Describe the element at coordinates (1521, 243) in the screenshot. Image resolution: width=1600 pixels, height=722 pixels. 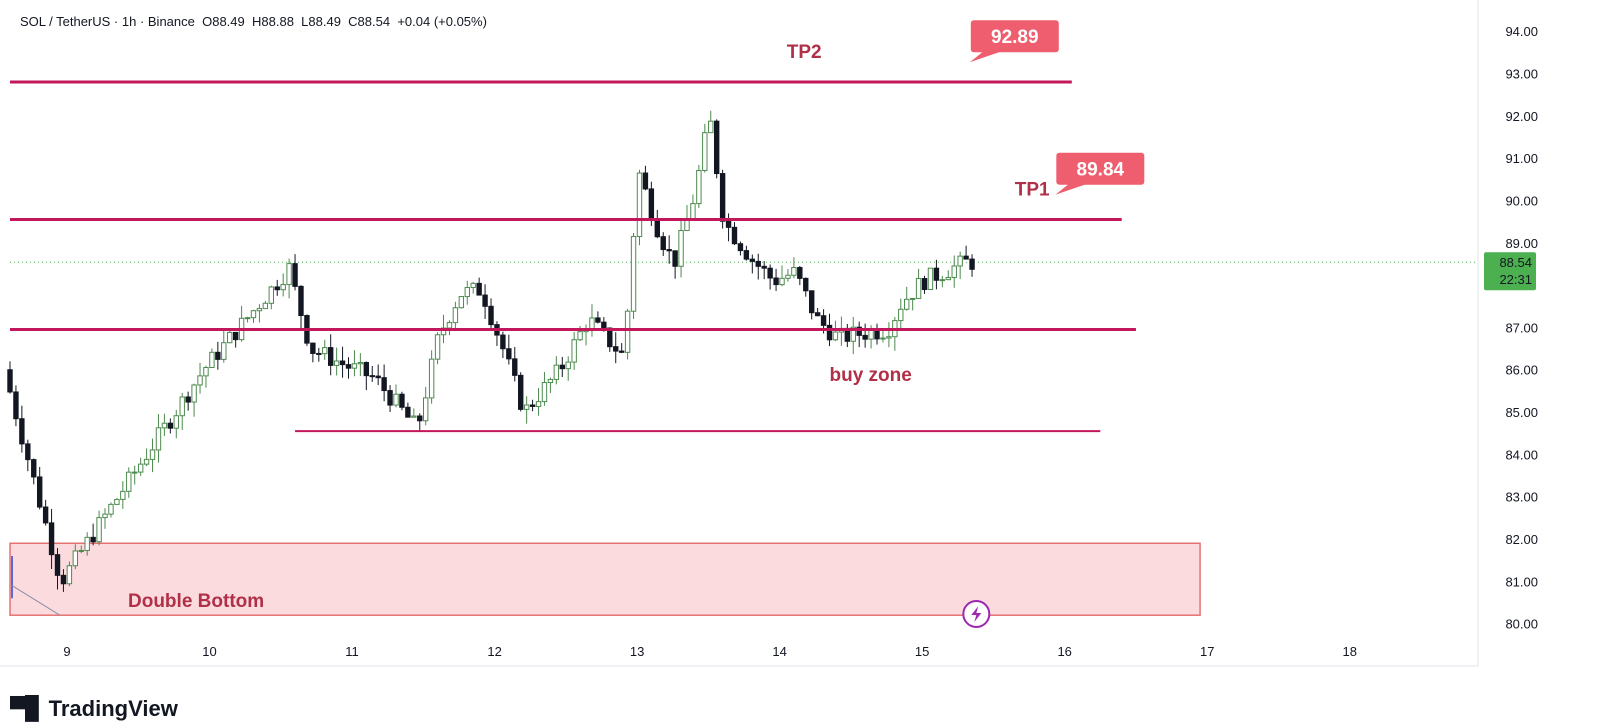
I see `y-tick-label: 89.00` at that location.